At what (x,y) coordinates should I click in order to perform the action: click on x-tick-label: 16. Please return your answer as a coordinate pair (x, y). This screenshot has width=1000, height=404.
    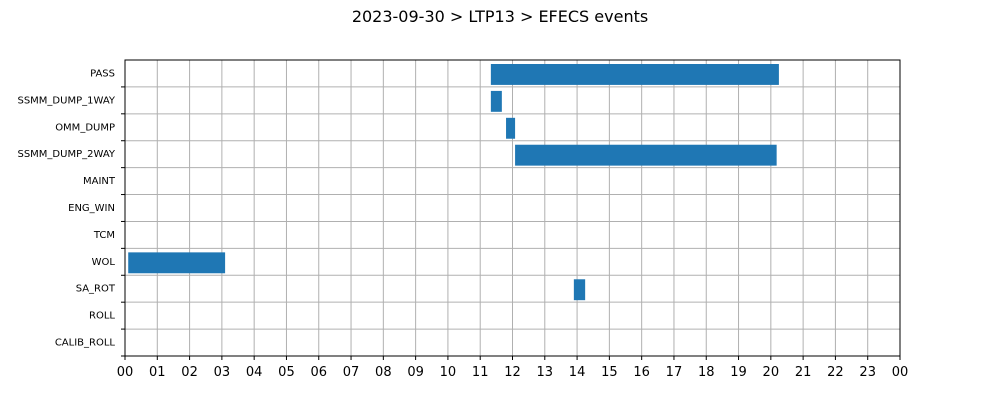
    Looking at the image, I should click on (641, 372).